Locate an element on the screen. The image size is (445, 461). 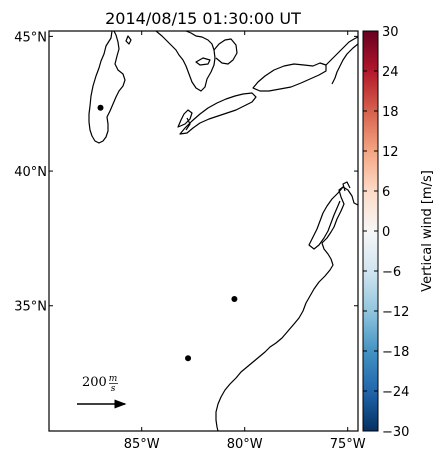
reference-vector: 200 m s is located at coordinates (102, 391).